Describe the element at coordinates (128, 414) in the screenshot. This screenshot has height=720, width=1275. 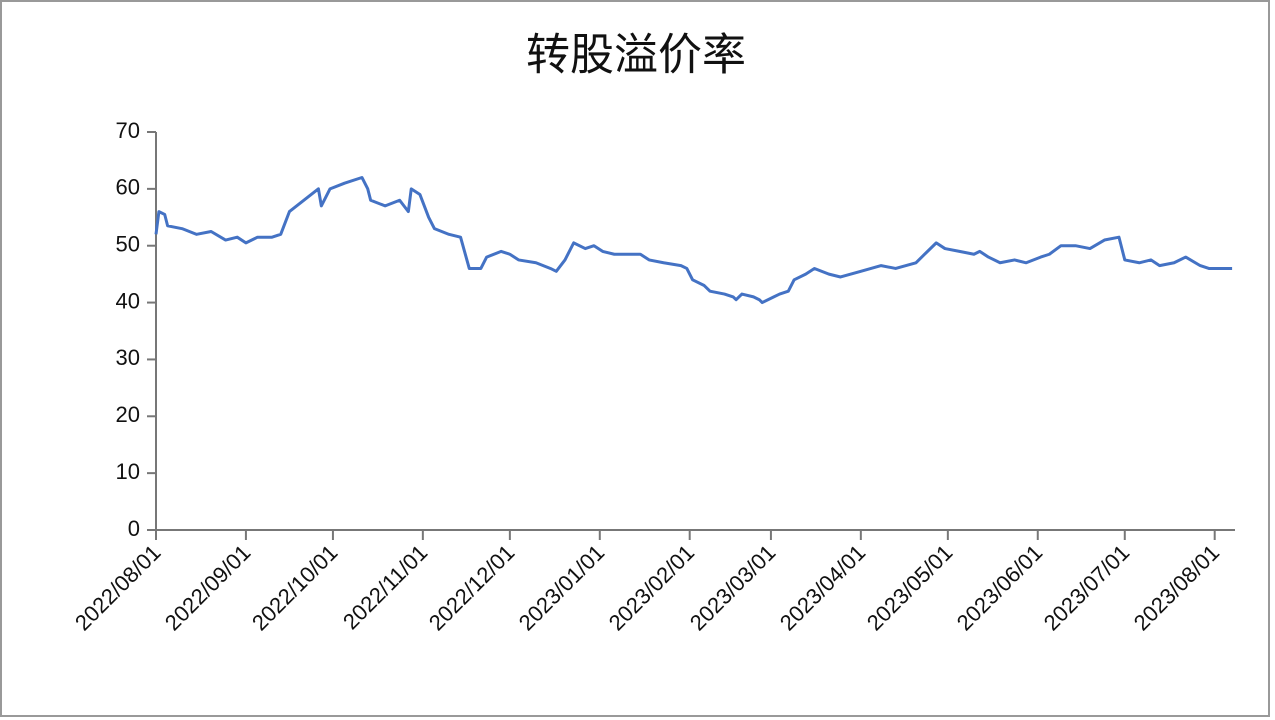
I see `y-tick-label: 20` at that location.